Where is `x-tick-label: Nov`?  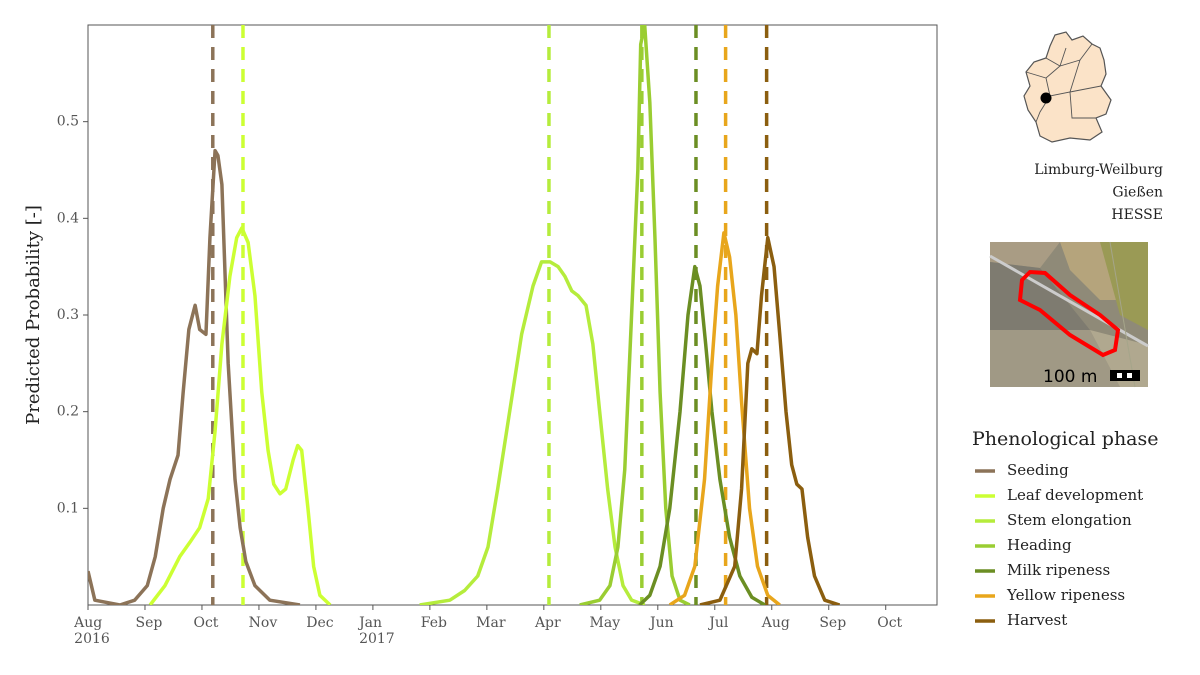 x-tick-label: Nov is located at coordinates (263, 623).